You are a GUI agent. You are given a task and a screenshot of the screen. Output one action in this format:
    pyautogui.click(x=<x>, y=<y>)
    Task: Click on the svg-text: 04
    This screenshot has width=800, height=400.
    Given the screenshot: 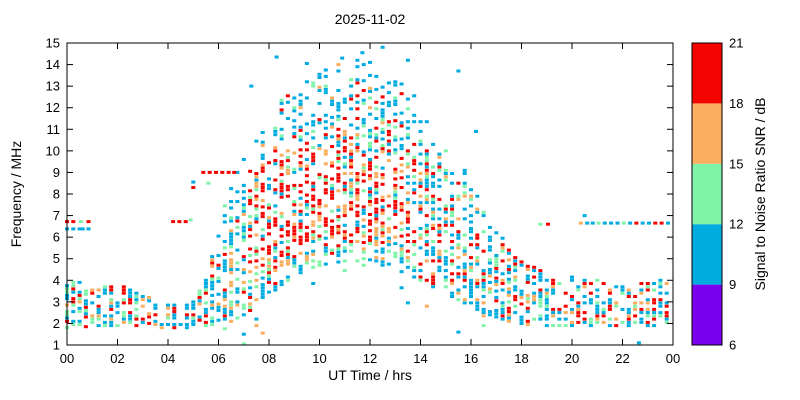 What is the action you would take?
    pyautogui.click(x=168, y=358)
    